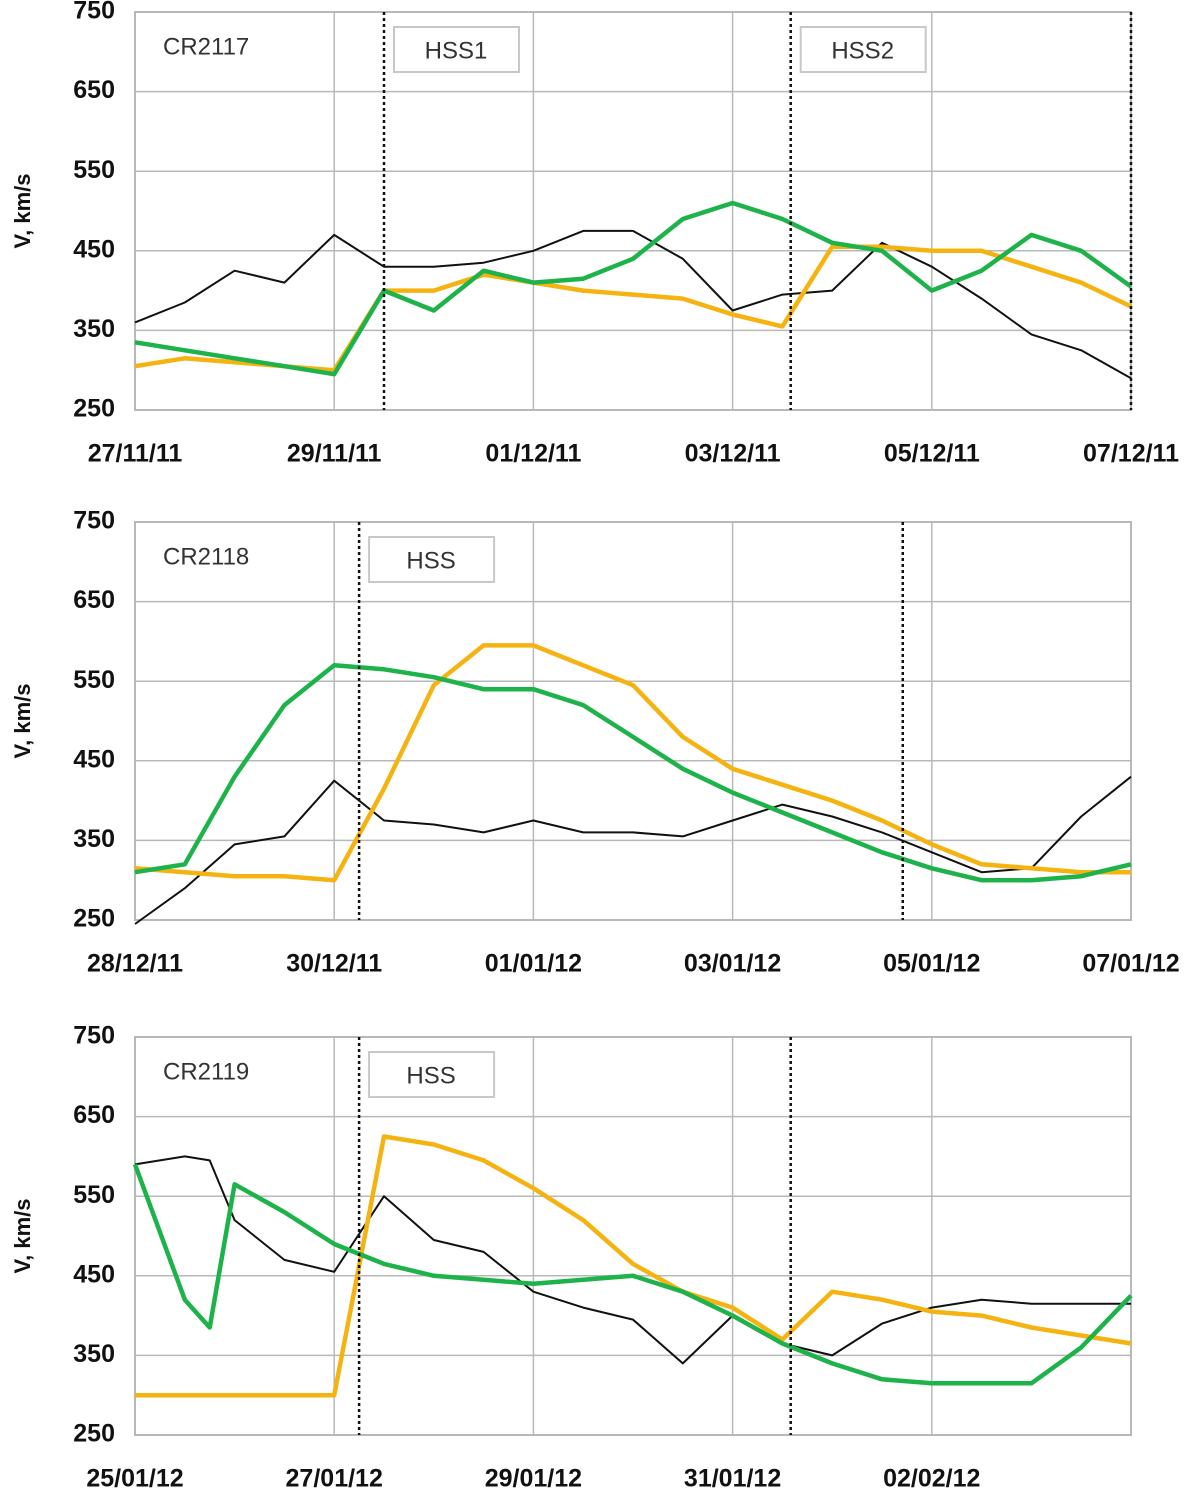 The width and height of the screenshot is (1200, 1499). Describe the element at coordinates (1131, 454) in the screenshot. I see `x-tick-label: 07/12/11` at that location.